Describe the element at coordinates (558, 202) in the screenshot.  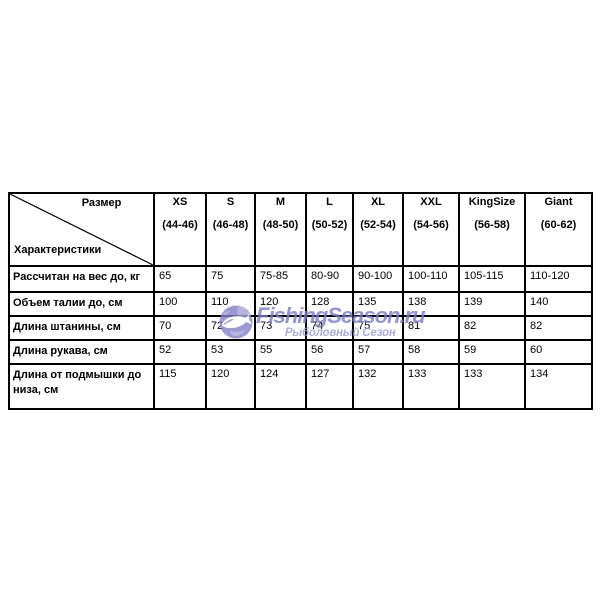
I see `size-label: Giant` at that location.